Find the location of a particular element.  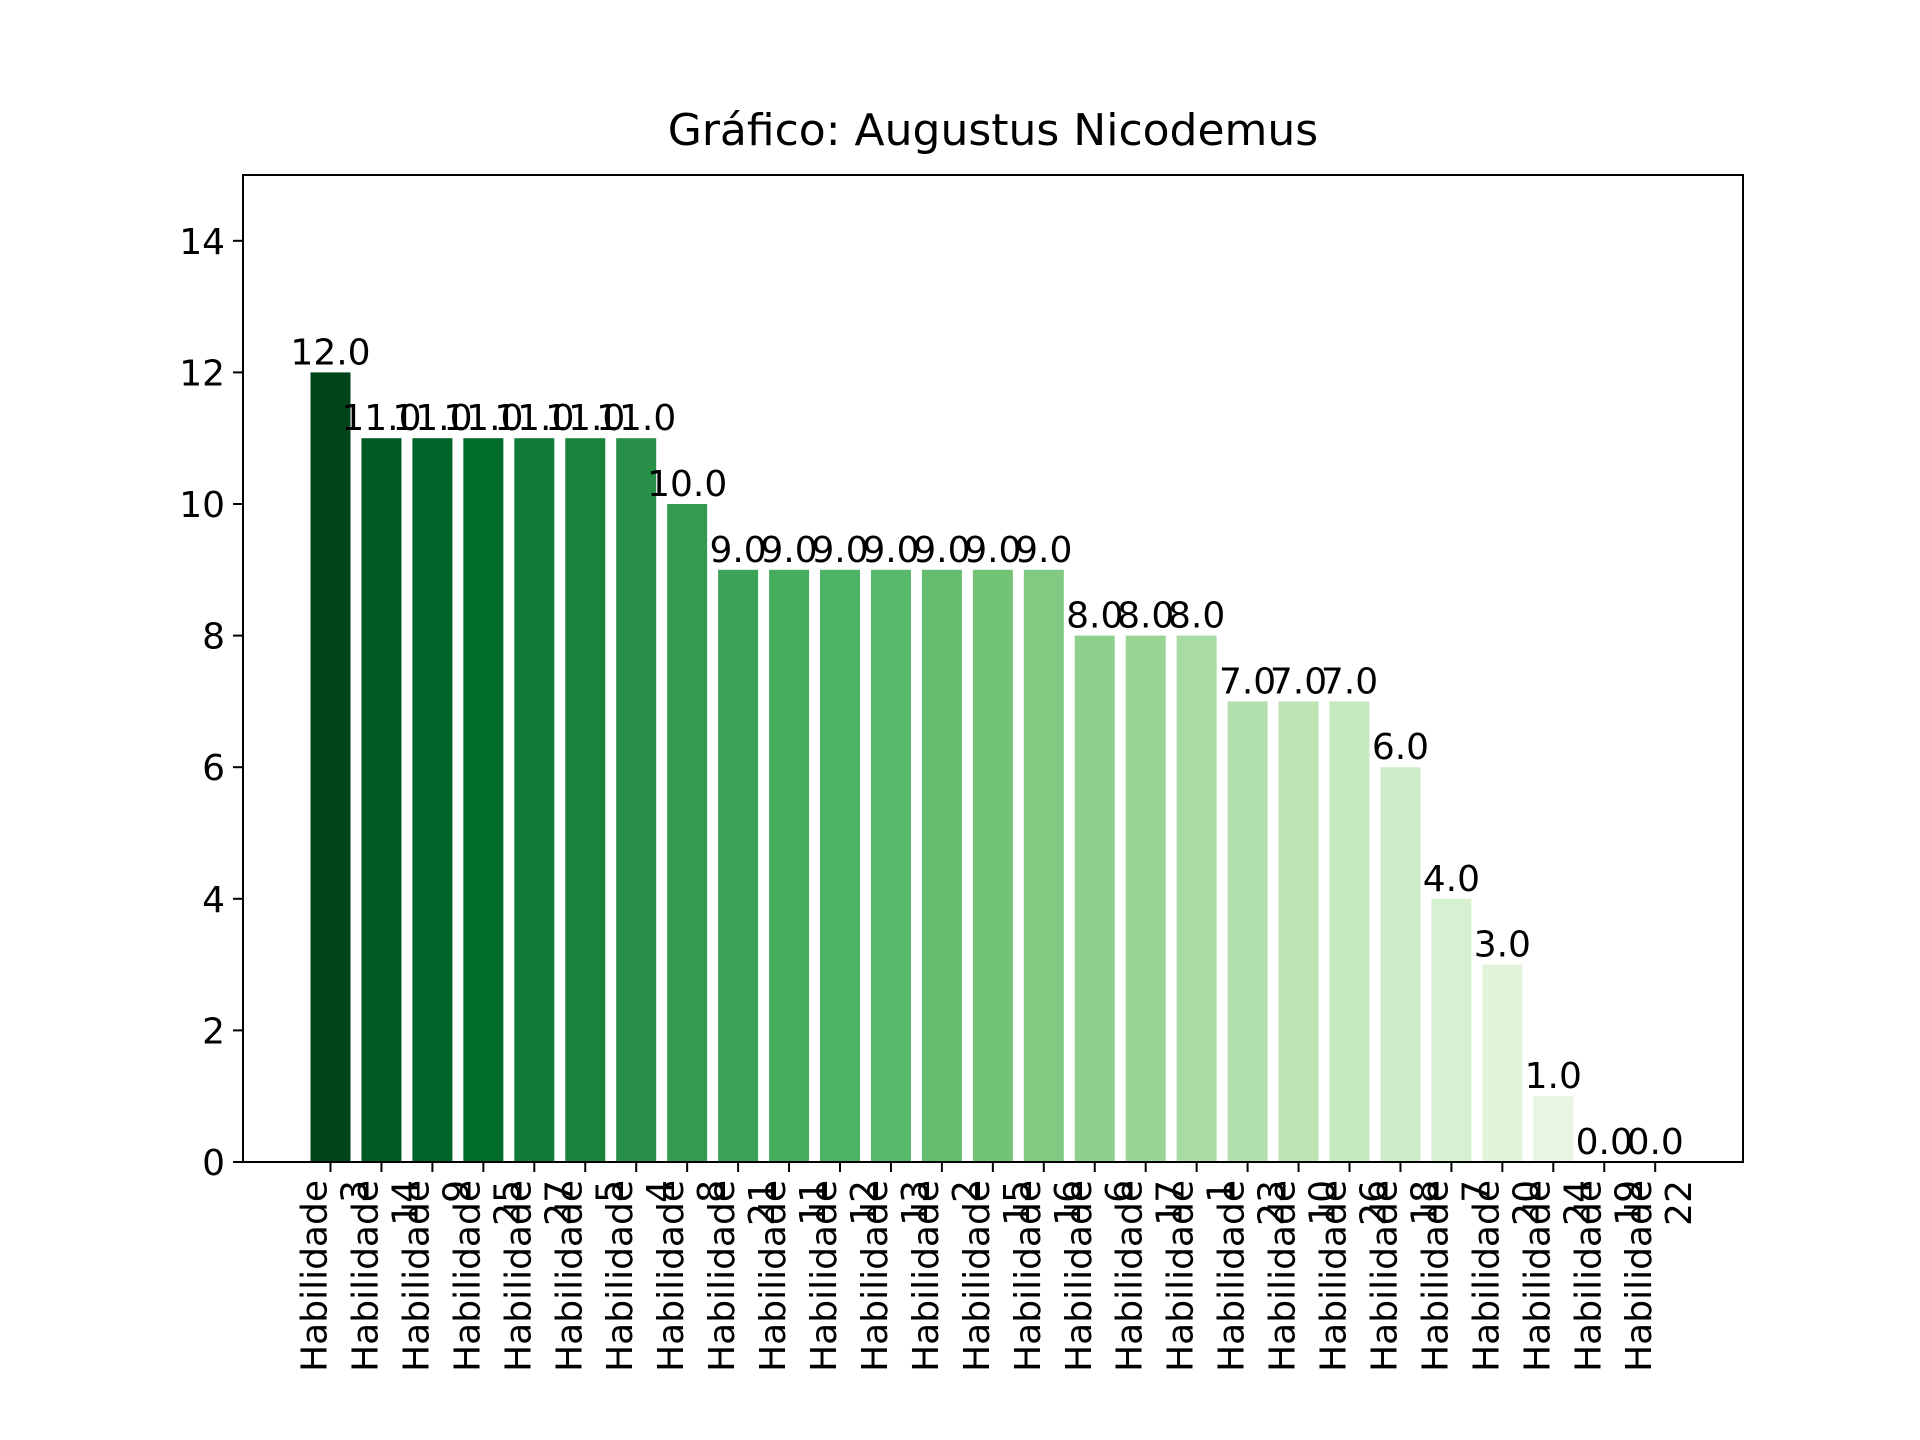

x-tick-label: Habilidade2 is located at coordinates (946, 1276).